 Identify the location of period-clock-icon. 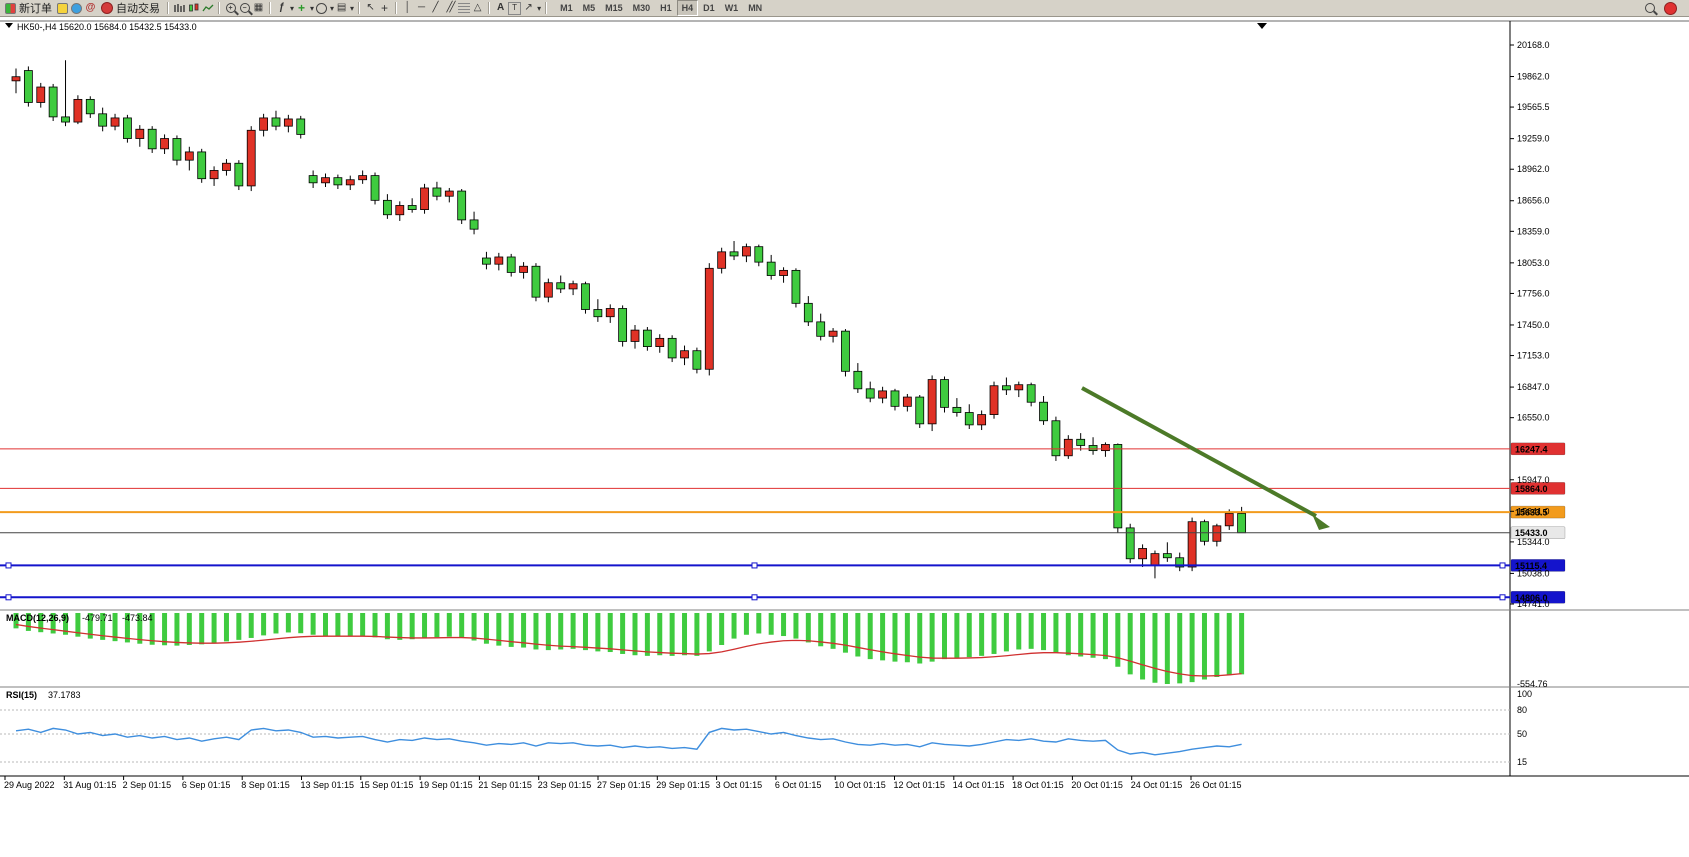
(321, 8).